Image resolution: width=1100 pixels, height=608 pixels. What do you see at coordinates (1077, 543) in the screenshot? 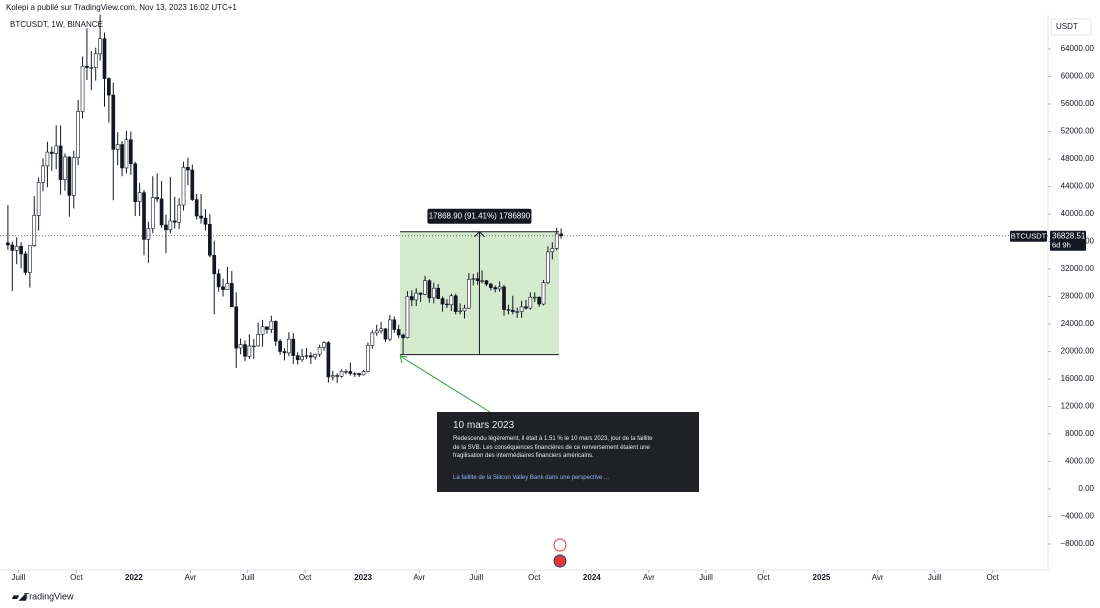
I see `y-tick-label: −8000.00` at bounding box center [1077, 543].